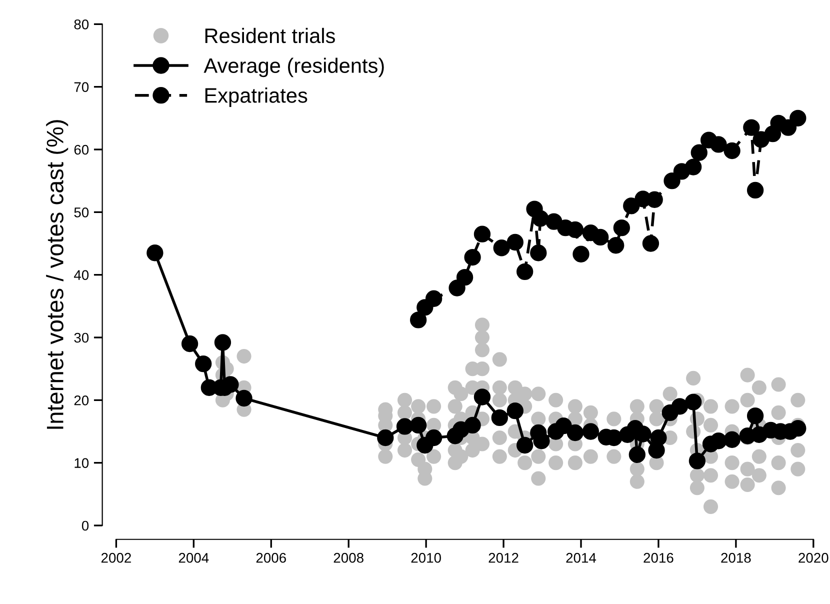 This screenshot has width=830, height=604. Describe the element at coordinates (57, 274) in the screenshot. I see `y-axis-title: Internet votes / votes cast (%)` at that location.